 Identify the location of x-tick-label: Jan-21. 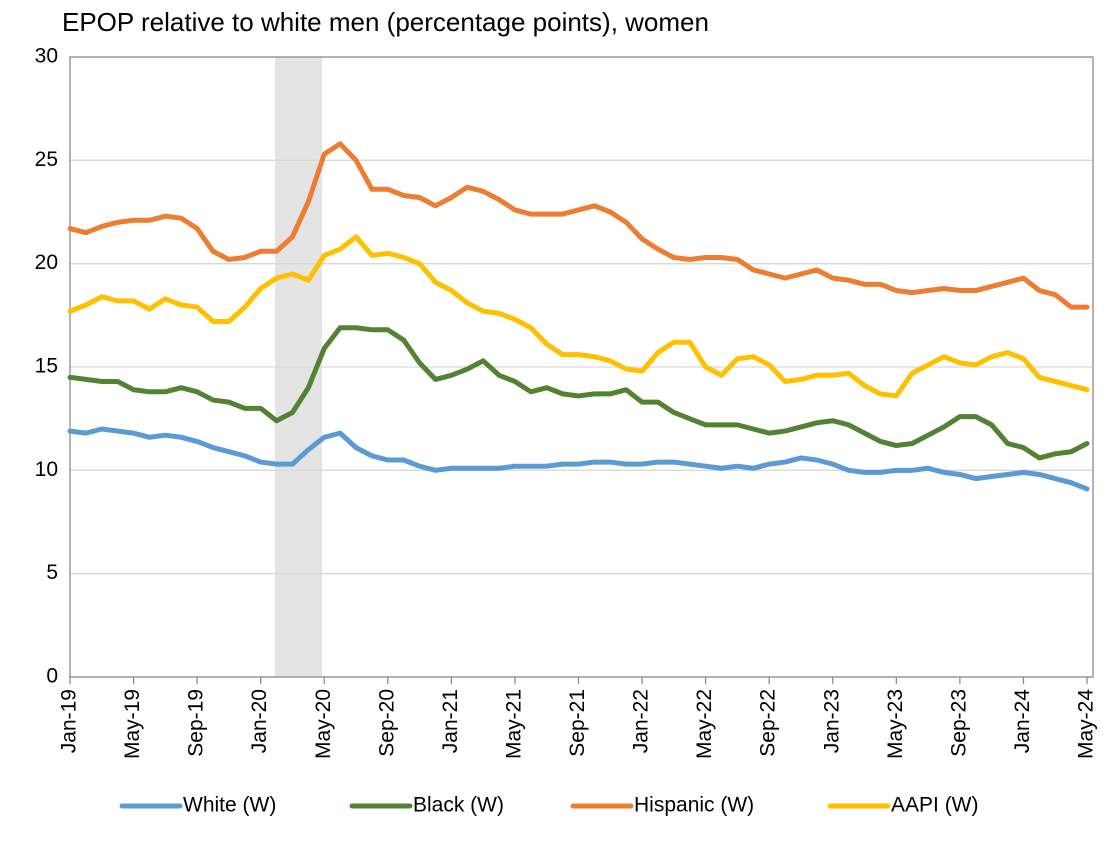
(450, 721).